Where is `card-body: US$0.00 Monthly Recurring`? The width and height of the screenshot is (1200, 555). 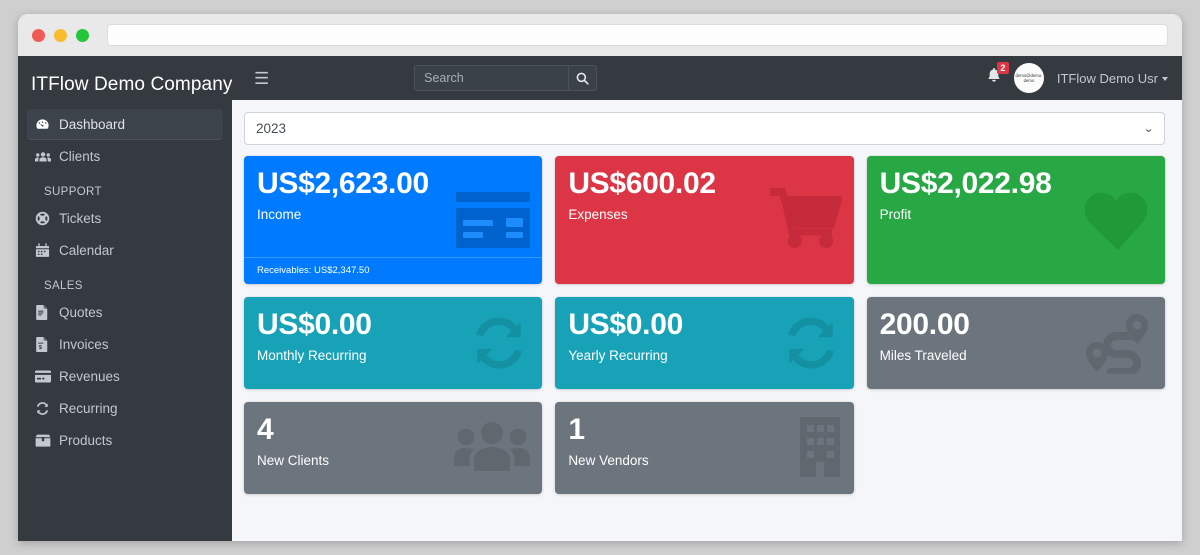
card-body: US$0.00 Monthly Recurring is located at coordinates (393, 337).